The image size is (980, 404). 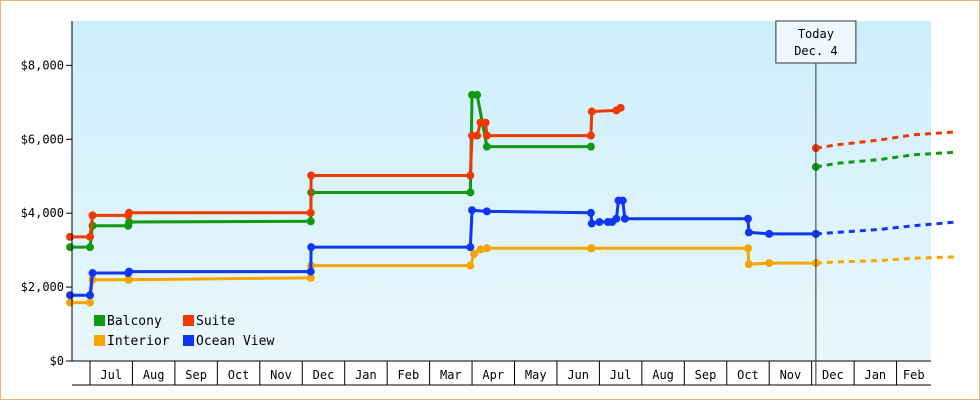 I want to click on today-label: Today, so click(x=816, y=34).